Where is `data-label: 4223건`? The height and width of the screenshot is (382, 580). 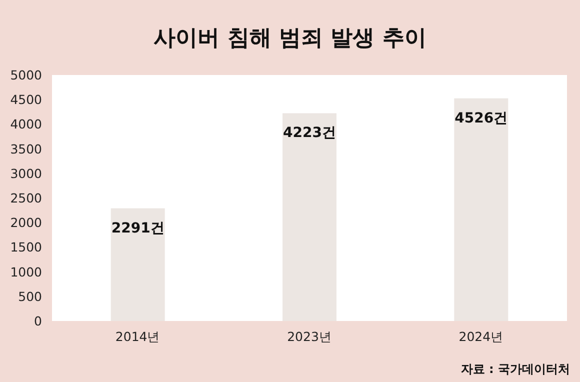
data-label: 4223건 is located at coordinates (309, 133).